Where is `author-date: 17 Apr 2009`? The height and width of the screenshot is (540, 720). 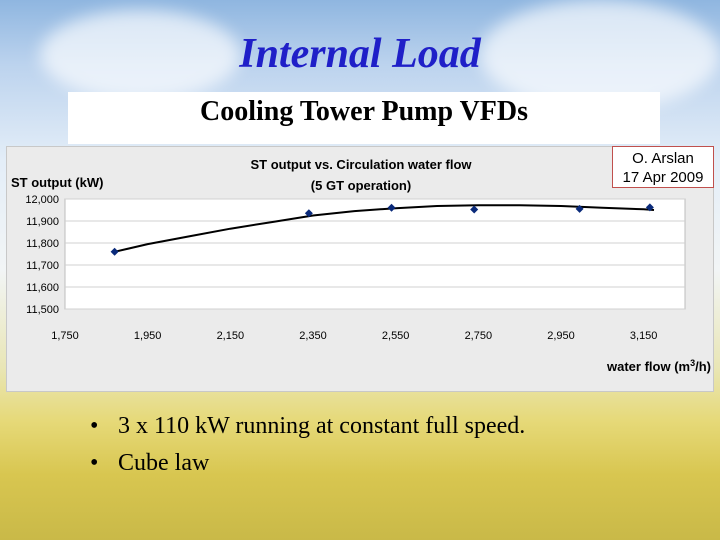 author-date: 17 Apr 2009 is located at coordinates (663, 177).